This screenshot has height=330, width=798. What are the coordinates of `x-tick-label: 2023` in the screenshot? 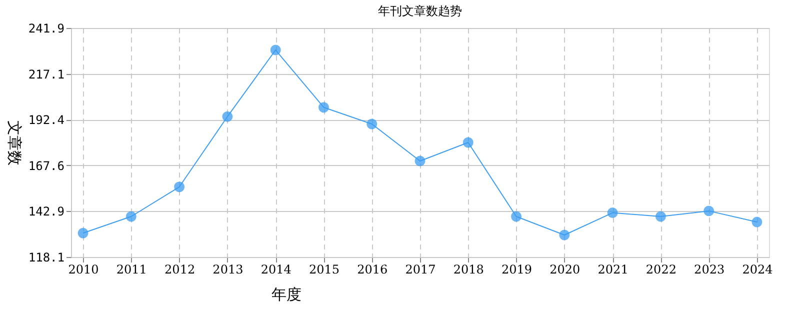 It's located at (709, 269).